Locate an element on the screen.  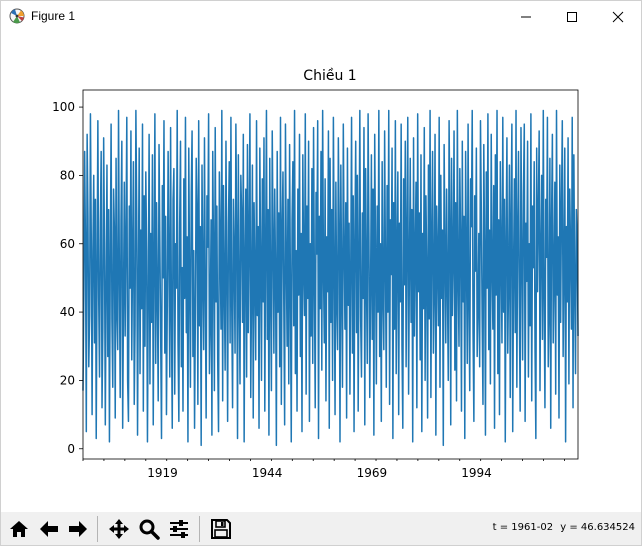
cursor-status: t = 1961-02 y = 46.634524 is located at coordinates (562, 527).